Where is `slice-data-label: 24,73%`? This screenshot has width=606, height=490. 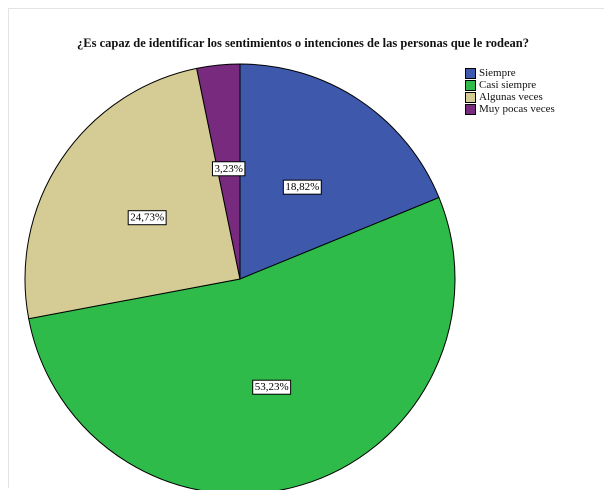 slice-data-label: 24,73% is located at coordinates (147, 218).